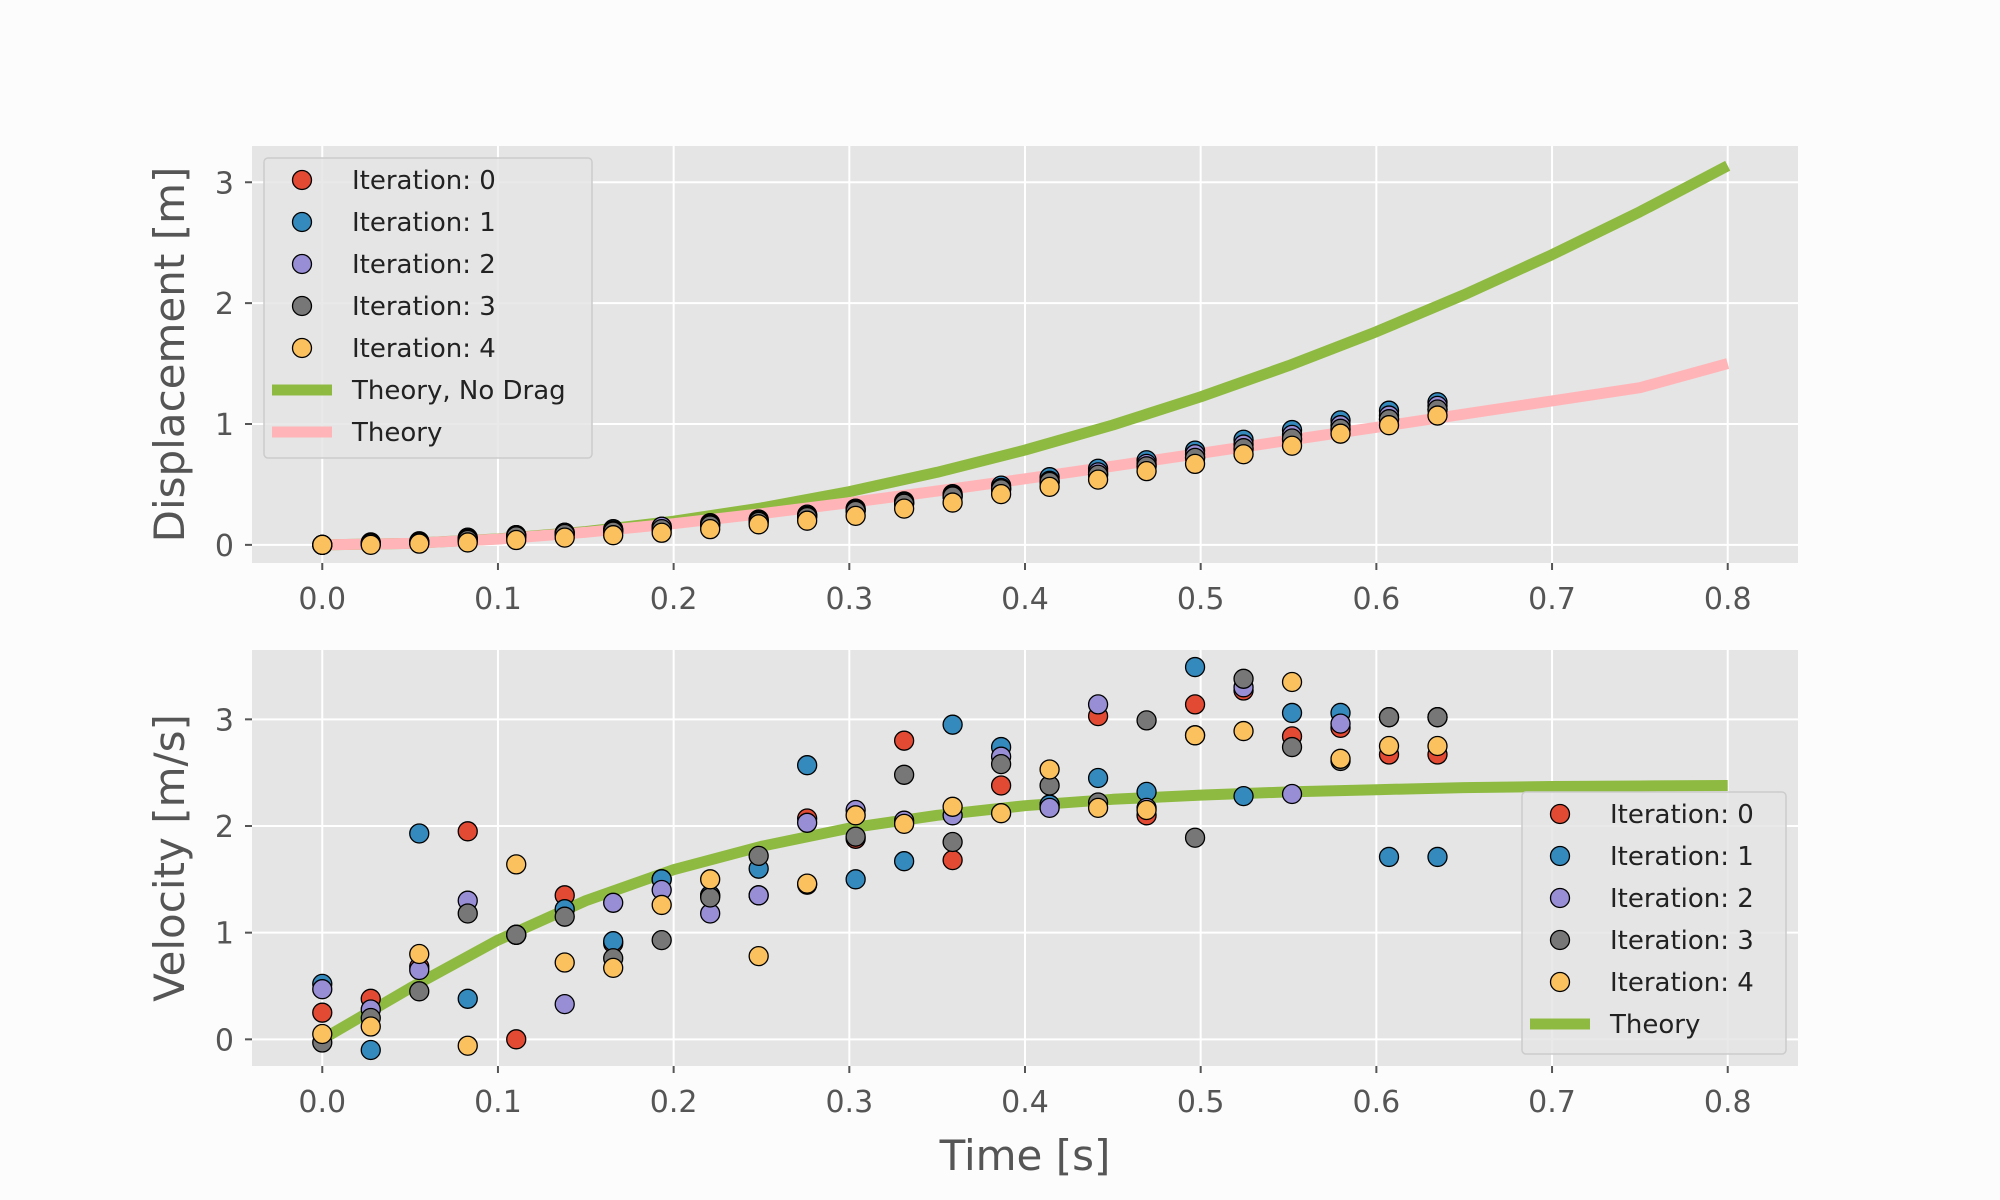 The height and width of the screenshot is (1200, 2000). What do you see at coordinates (224, 1040) in the screenshot?
I see `panel-2-y-tick-label: 0` at bounding box center [224, 1040].